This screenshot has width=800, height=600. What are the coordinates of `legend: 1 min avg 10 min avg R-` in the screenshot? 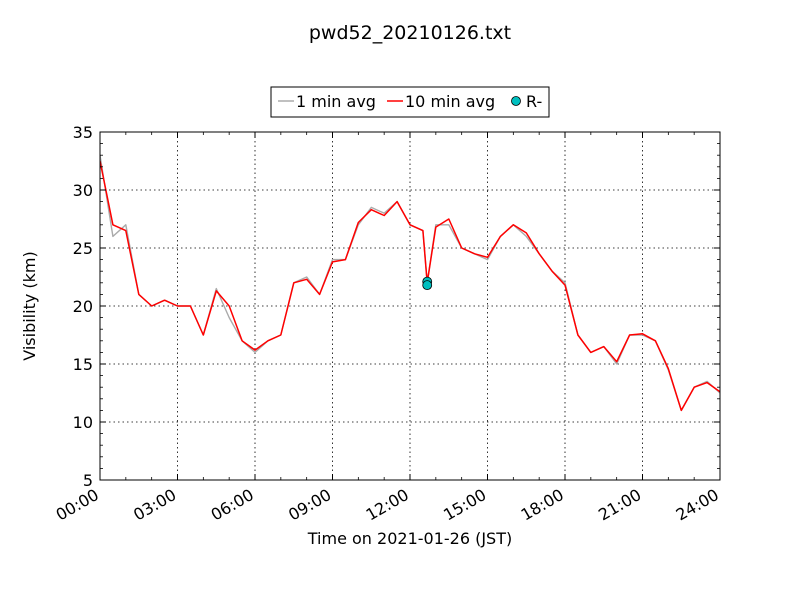 It's located at (410, 102).